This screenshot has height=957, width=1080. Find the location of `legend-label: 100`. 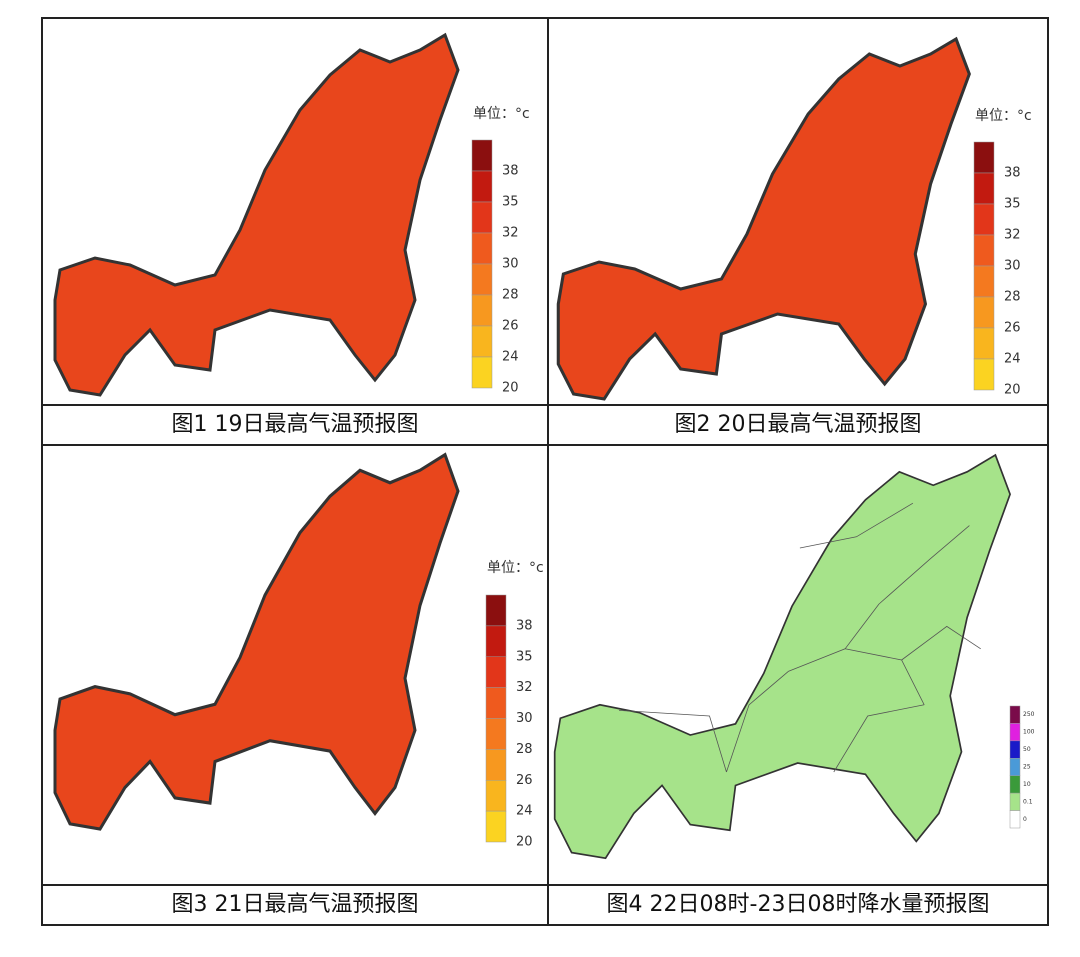

legend-label: 100 is located at coordinates (1029, 732).